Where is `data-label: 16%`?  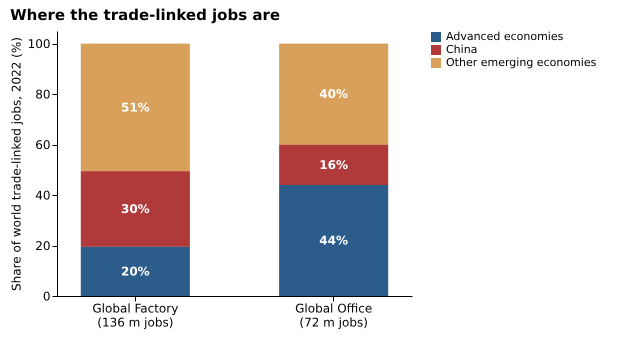
data-label: 16% is located at coordinates (333, 165).